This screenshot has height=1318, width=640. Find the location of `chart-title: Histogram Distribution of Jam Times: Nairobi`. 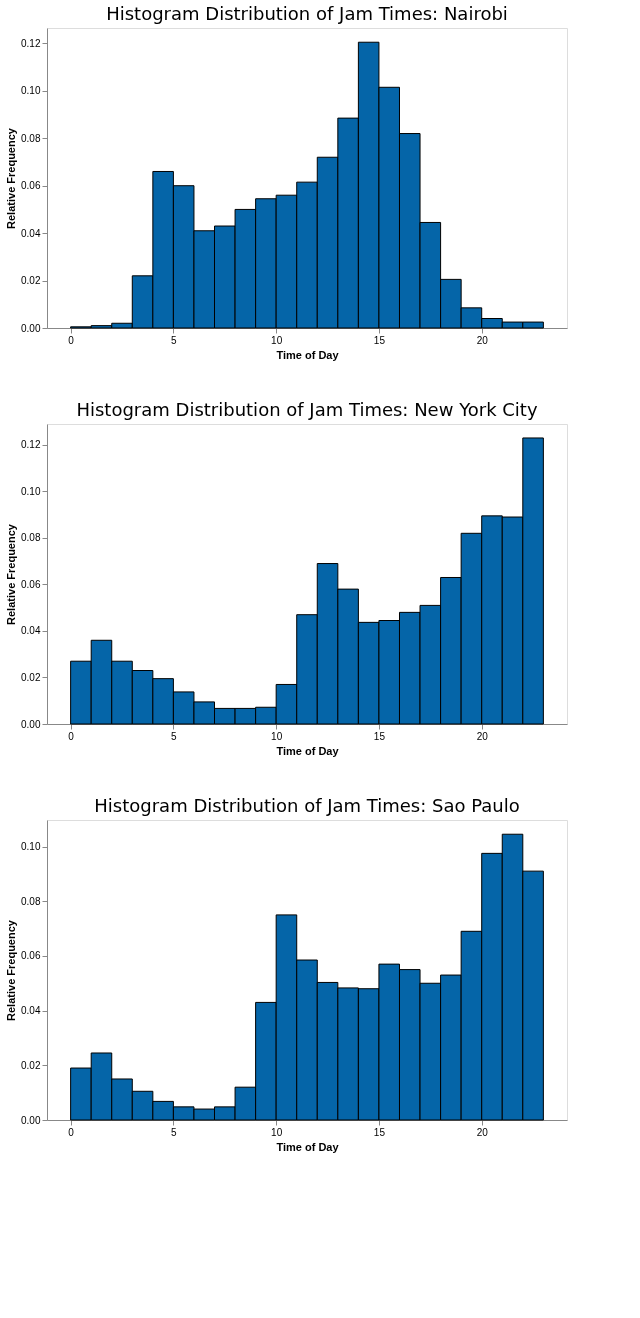

chart-title: Histogram Distribution of Jam Times: Nairobi is located at coordinates (307, 13).